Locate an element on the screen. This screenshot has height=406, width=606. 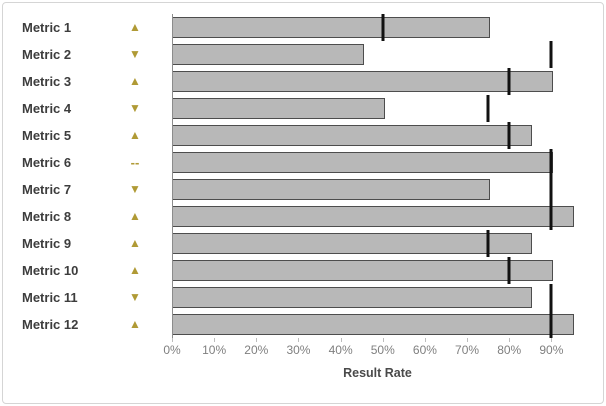
tick-label: 10% is located at coordinates (214, 350).